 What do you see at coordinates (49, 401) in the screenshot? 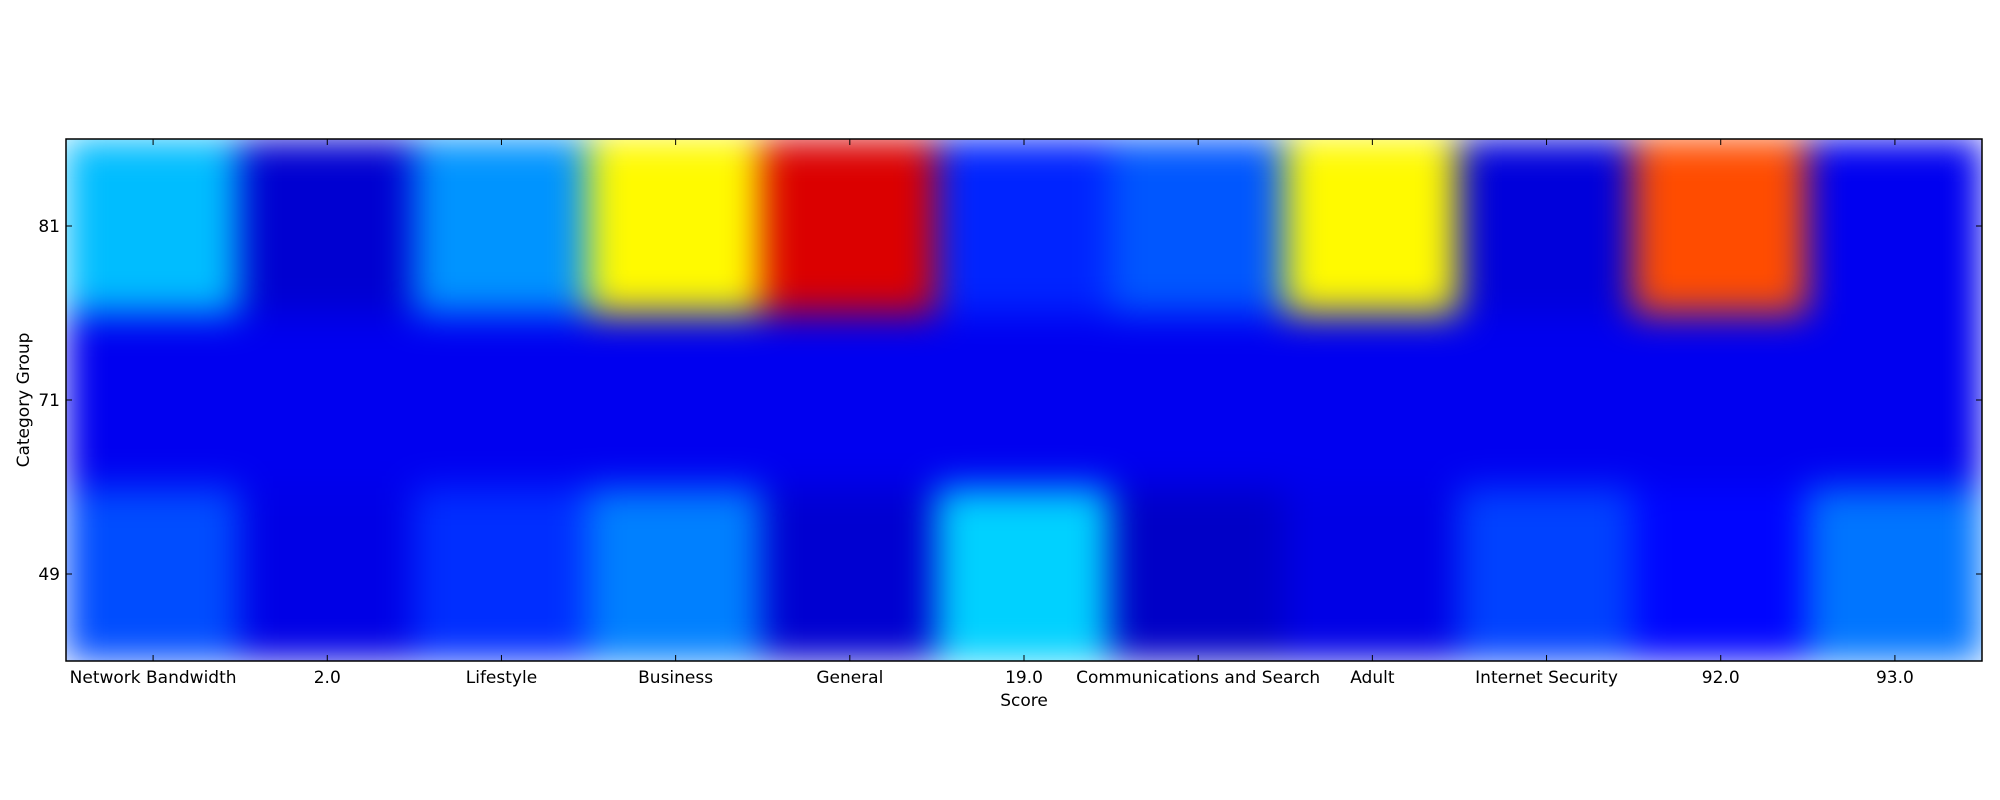
I see `y-tick-label: 71` at bounding box center [49, 401].